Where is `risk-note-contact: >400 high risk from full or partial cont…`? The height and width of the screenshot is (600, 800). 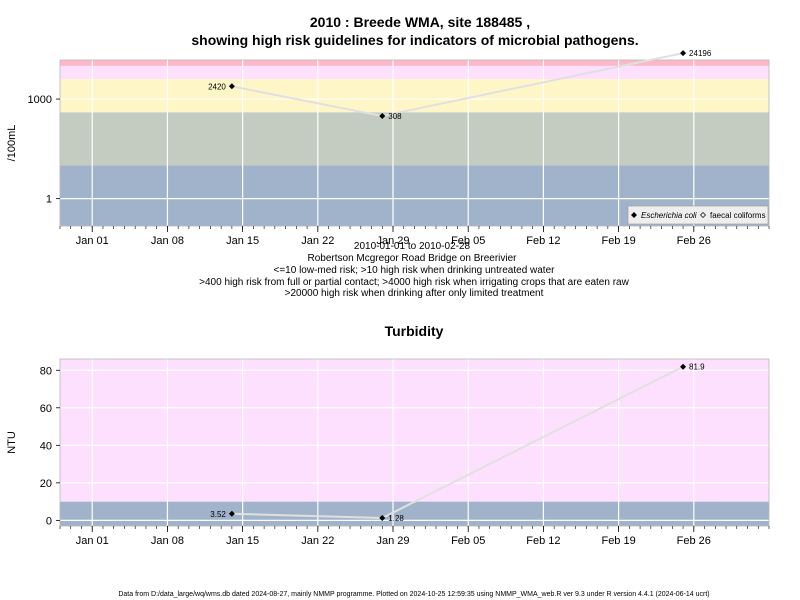
risk-note-contact: >400 high risk from full or partial cont… is located at coordinates (414, 282).